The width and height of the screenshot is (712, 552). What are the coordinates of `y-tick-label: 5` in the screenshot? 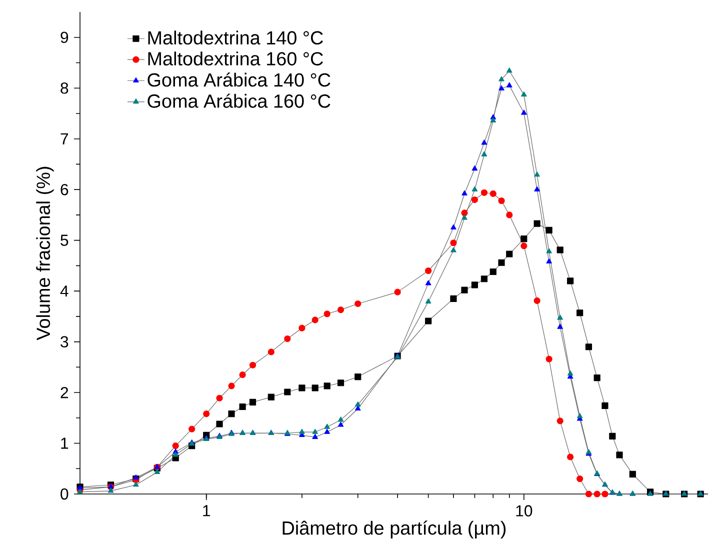 It's located at (64, 240).